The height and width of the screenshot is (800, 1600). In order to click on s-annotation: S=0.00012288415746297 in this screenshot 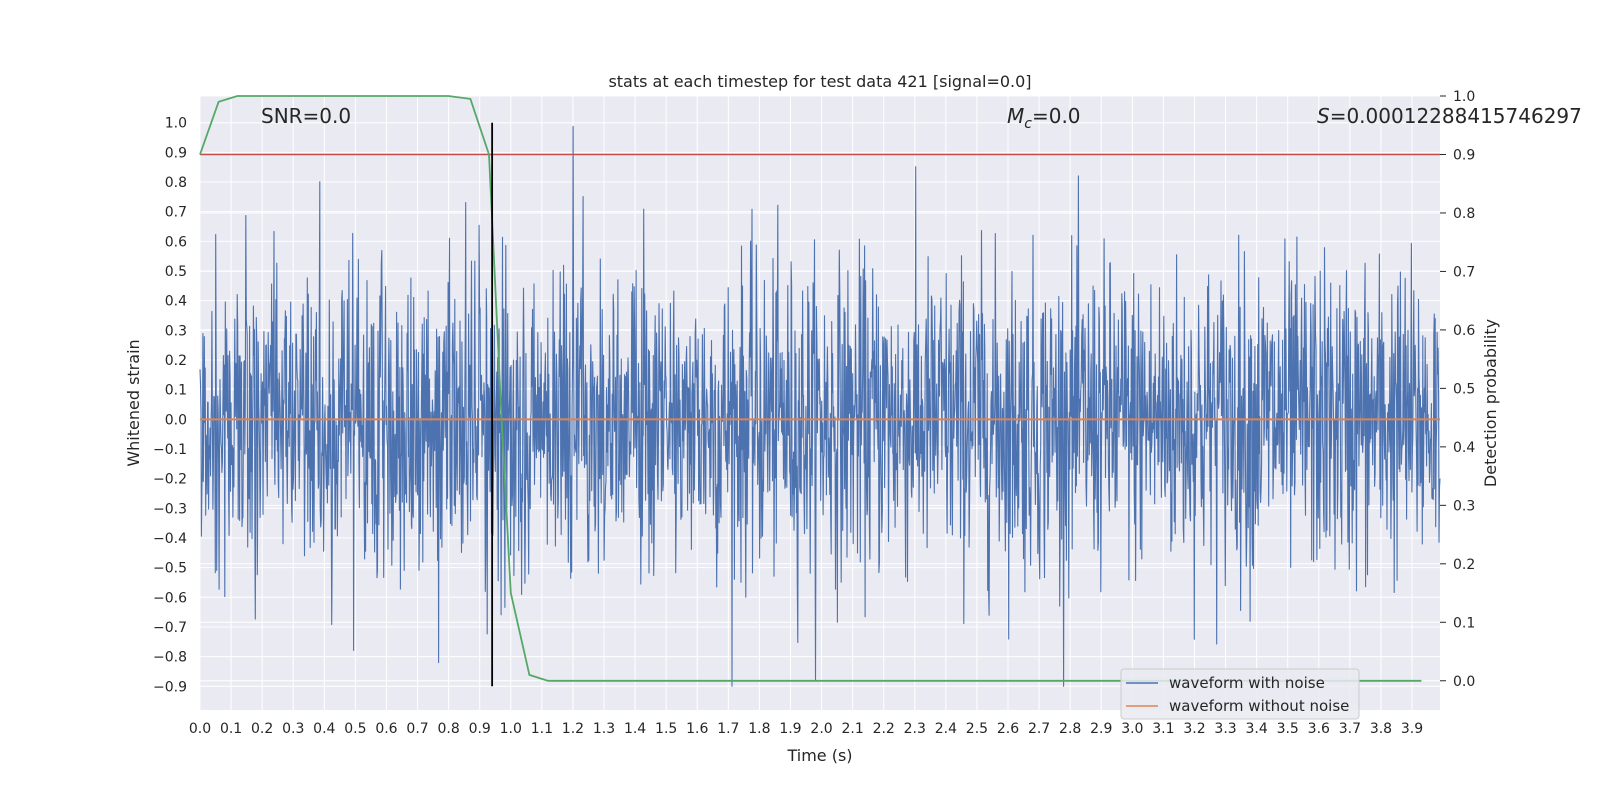, I will do `click(1449, 116)`.